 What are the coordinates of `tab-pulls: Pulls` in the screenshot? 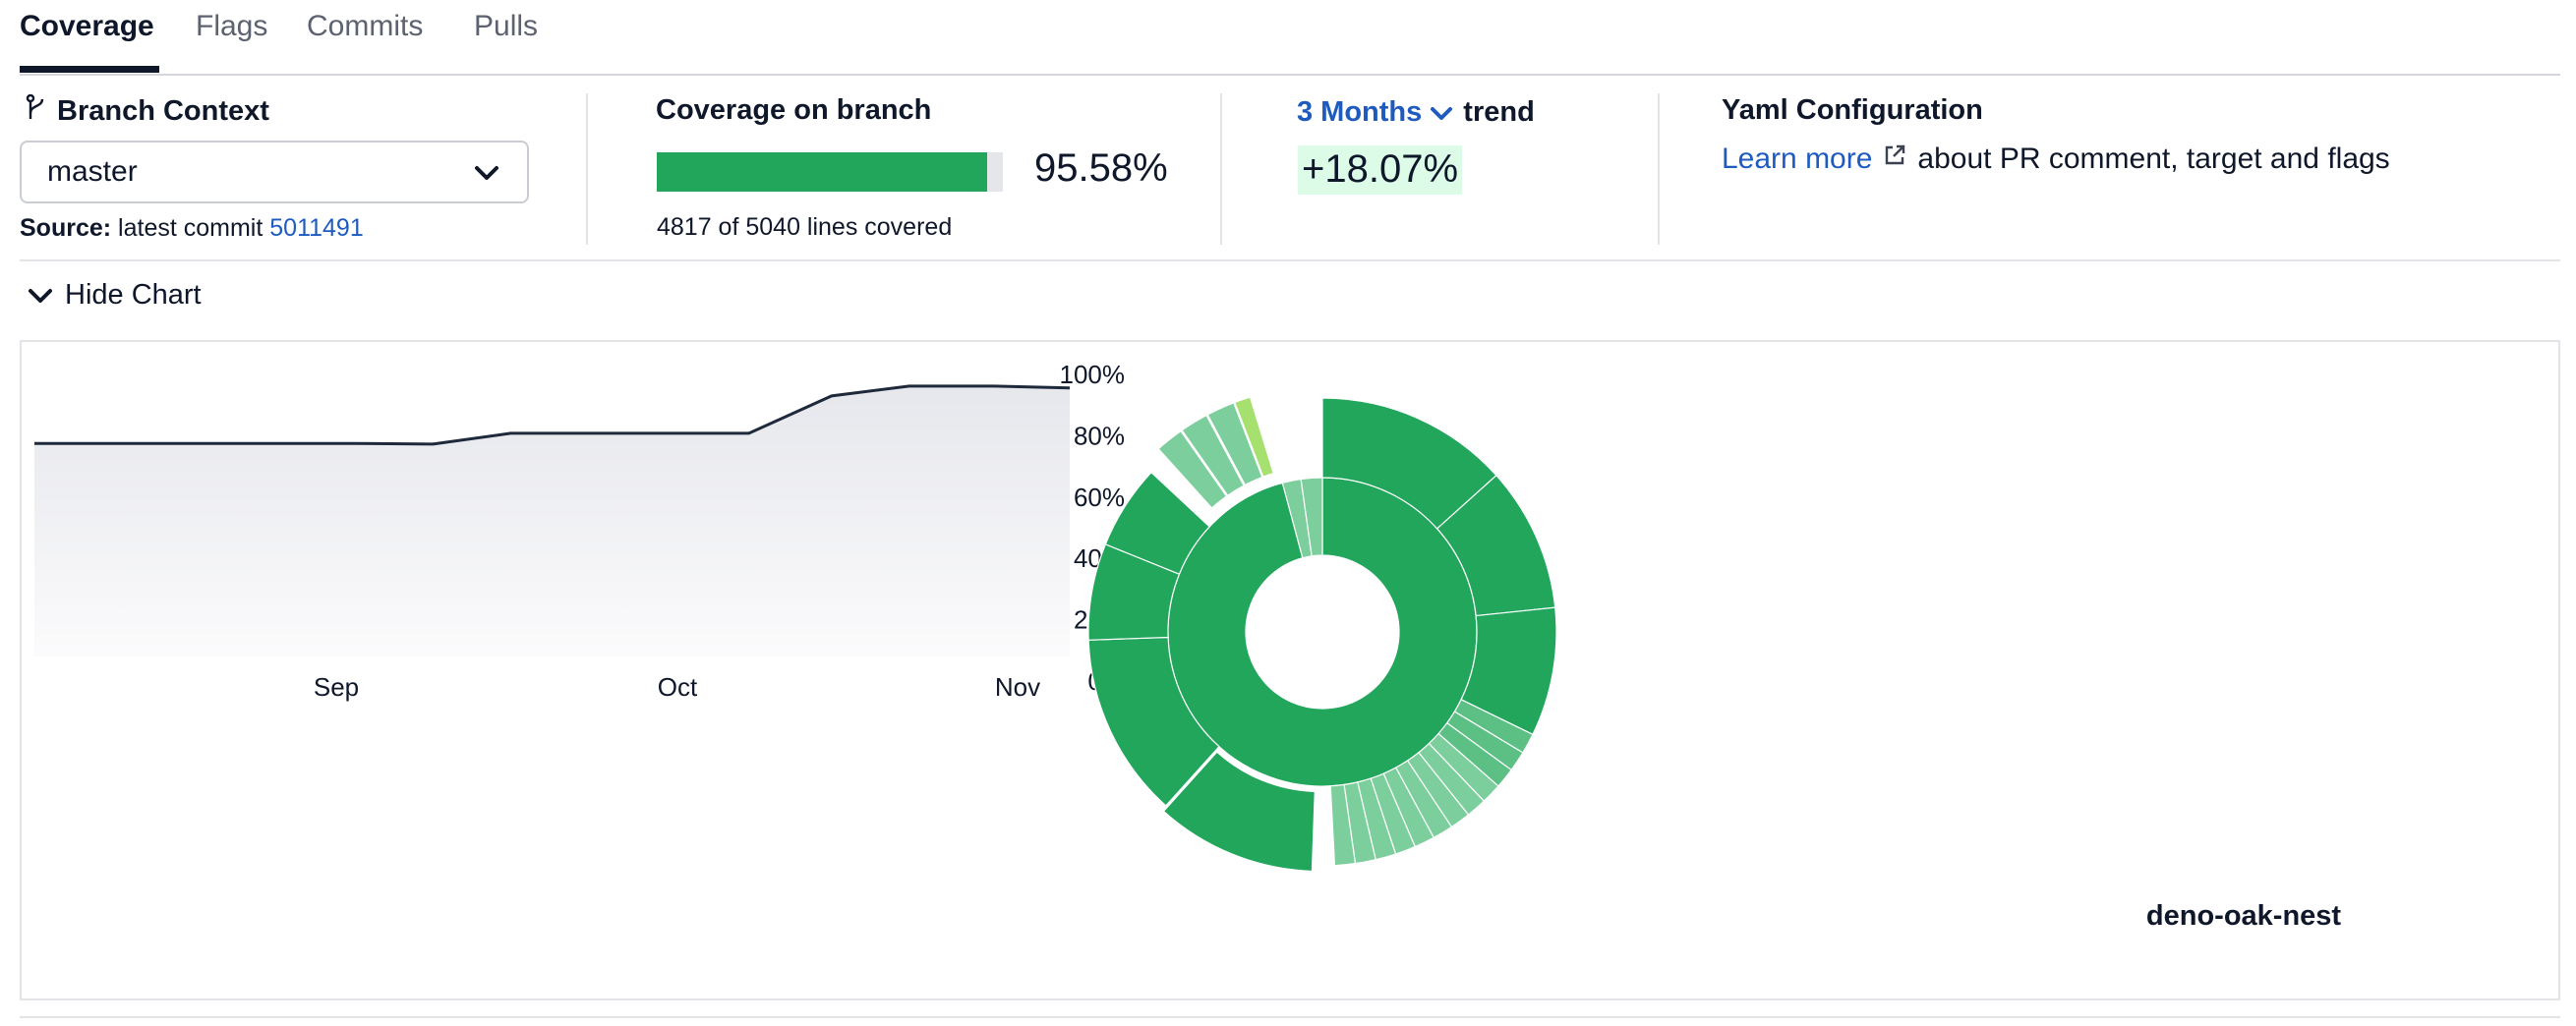 It's located at (506, 26).